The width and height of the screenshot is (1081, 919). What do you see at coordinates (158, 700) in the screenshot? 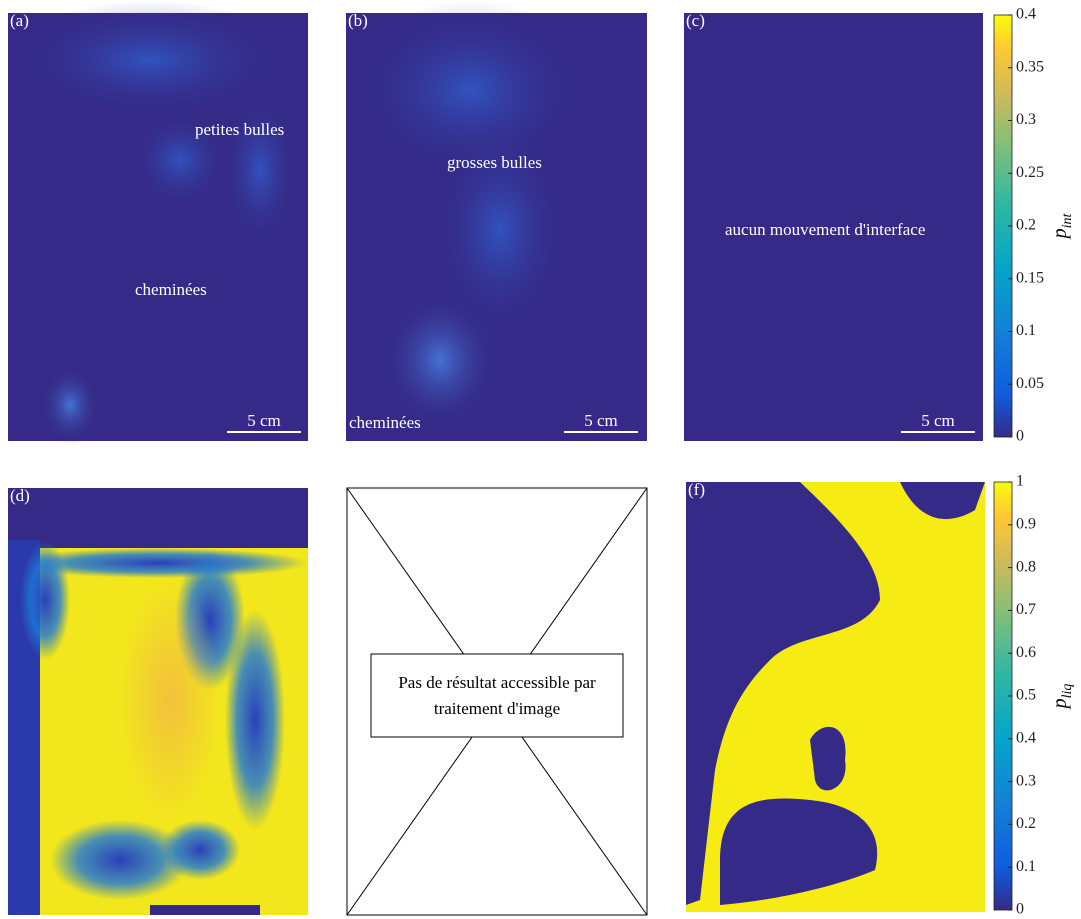
I see `panel-d: (d)` at bounding box center [158, 700].